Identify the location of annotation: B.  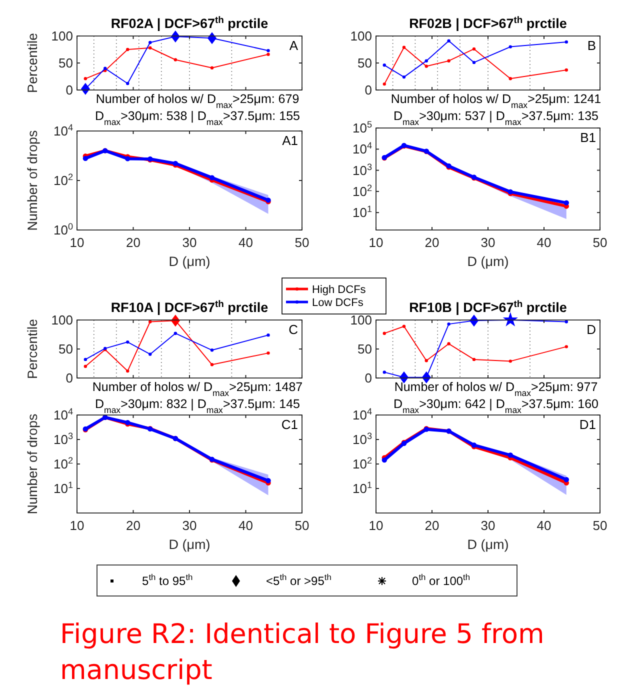
(591, 45).